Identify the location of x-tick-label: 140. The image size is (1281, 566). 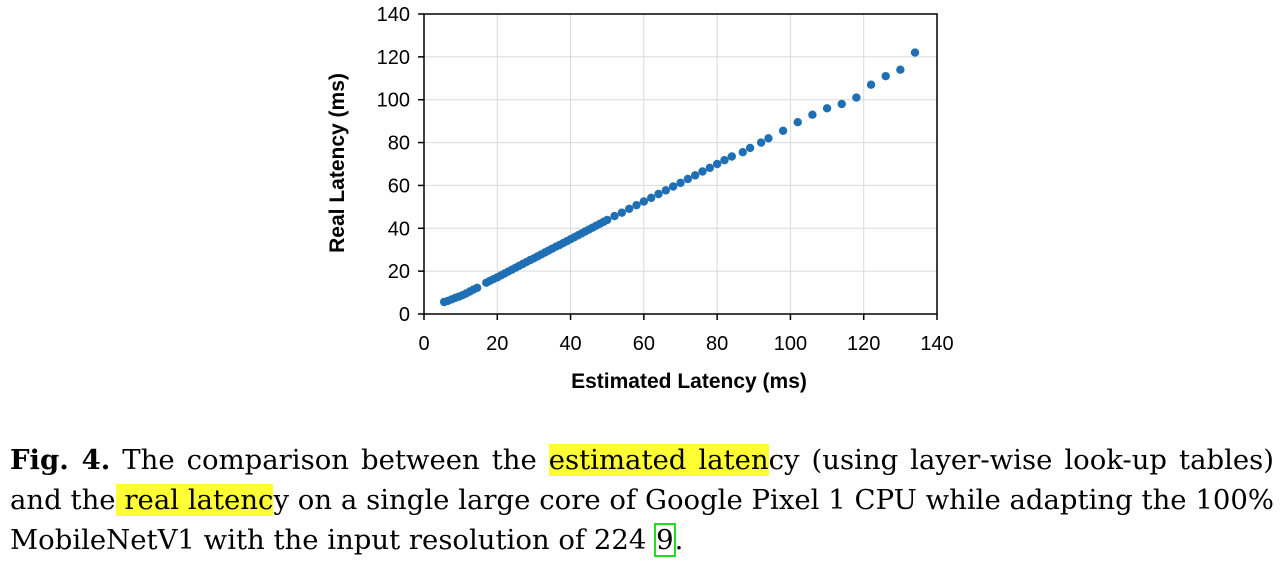
(936, 344).